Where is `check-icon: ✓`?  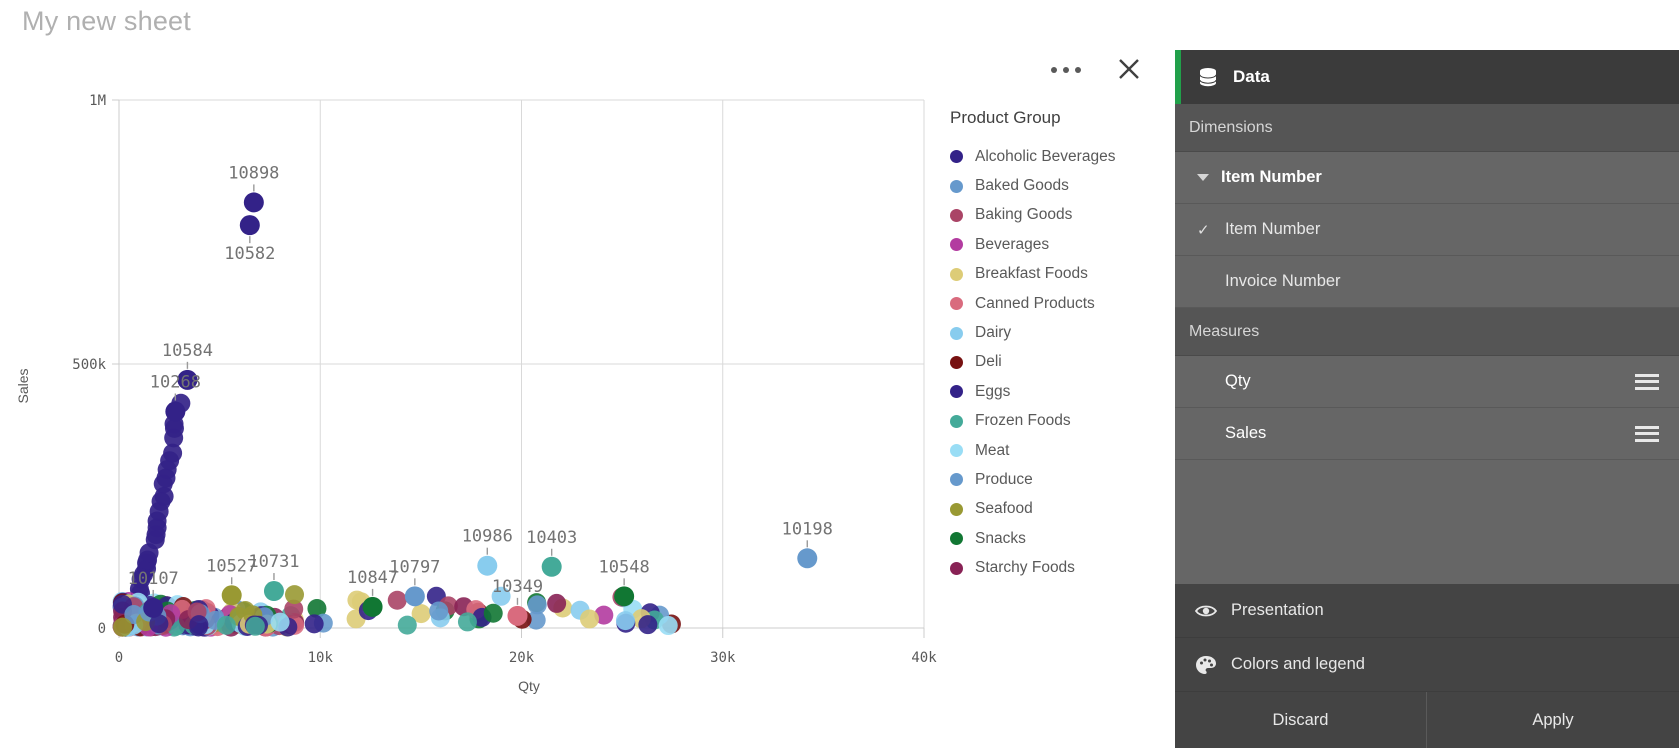
check-icon: ✓ is located at coordinates (1203, 230).